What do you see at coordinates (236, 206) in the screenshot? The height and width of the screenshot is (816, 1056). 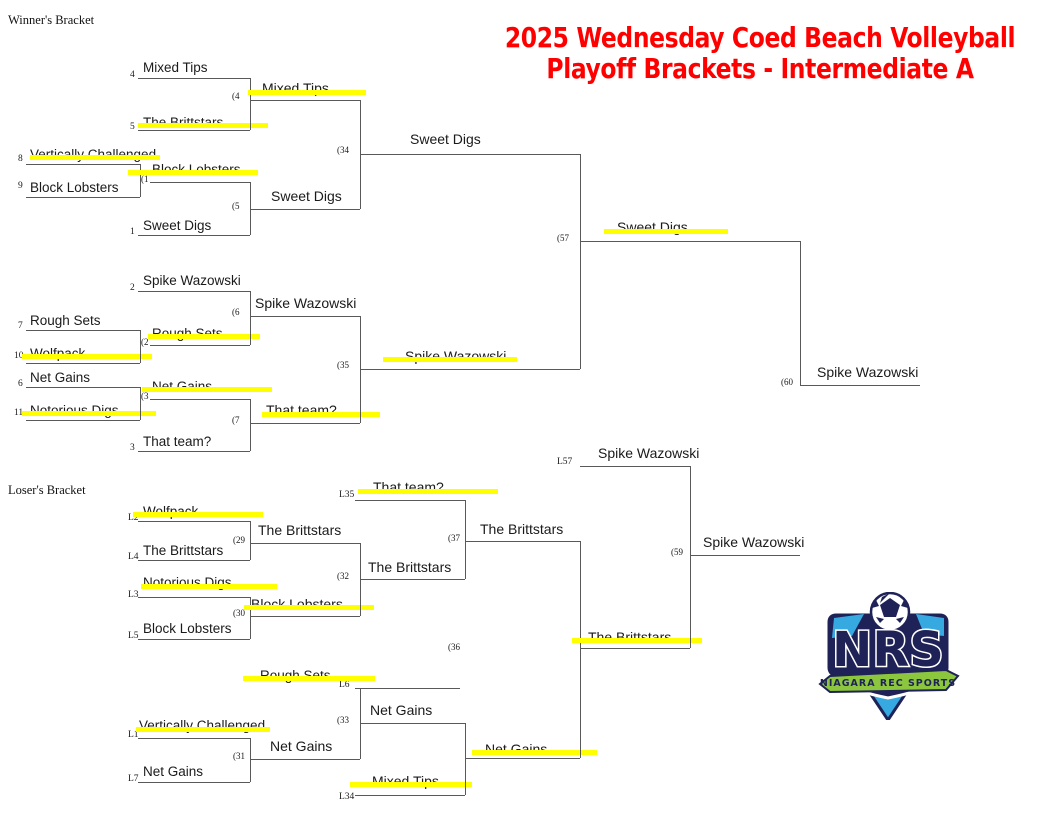 I see `match-no-5: (5` at bounding box center [236, 206].